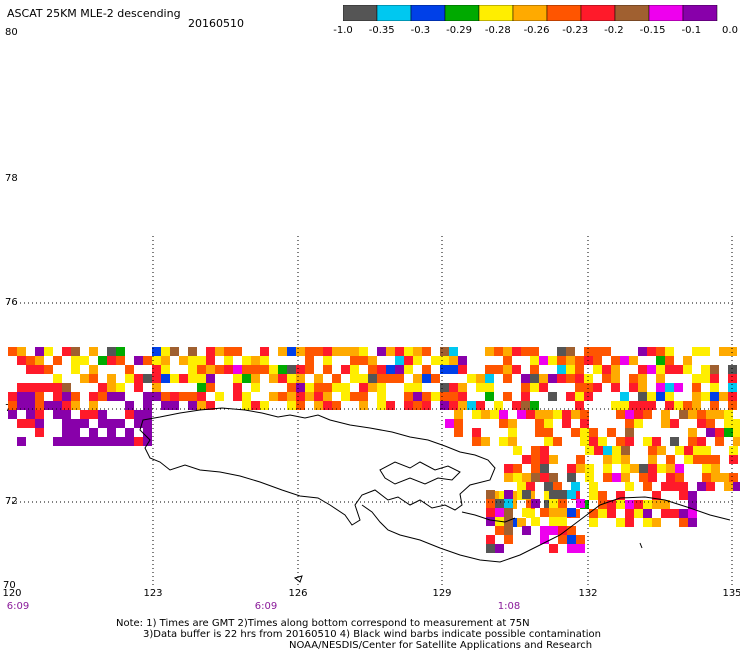 The width and height of the screenshot is (740, 651). What do you see at coordinates (731, 593) in the screenshot?
I see `lon-label-135: 135` at bounding box center [731, 593].